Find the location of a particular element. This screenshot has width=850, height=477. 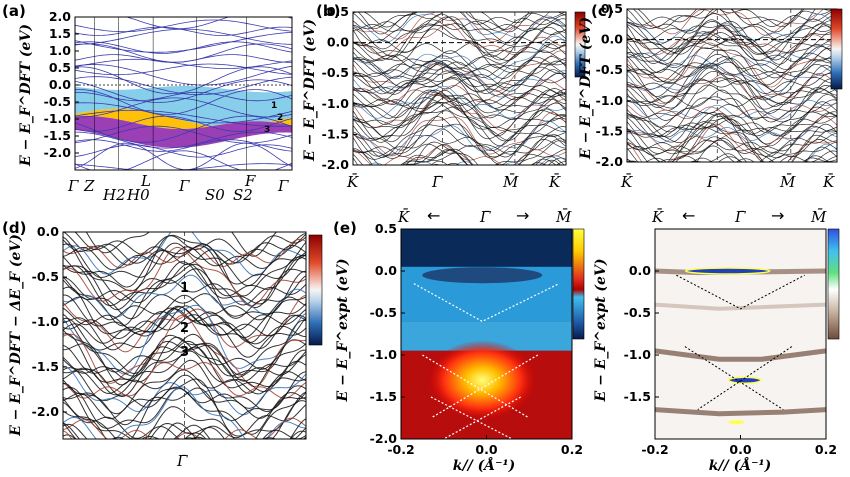

x-tick-label: 0.0 is located at coordinates (740, 449).